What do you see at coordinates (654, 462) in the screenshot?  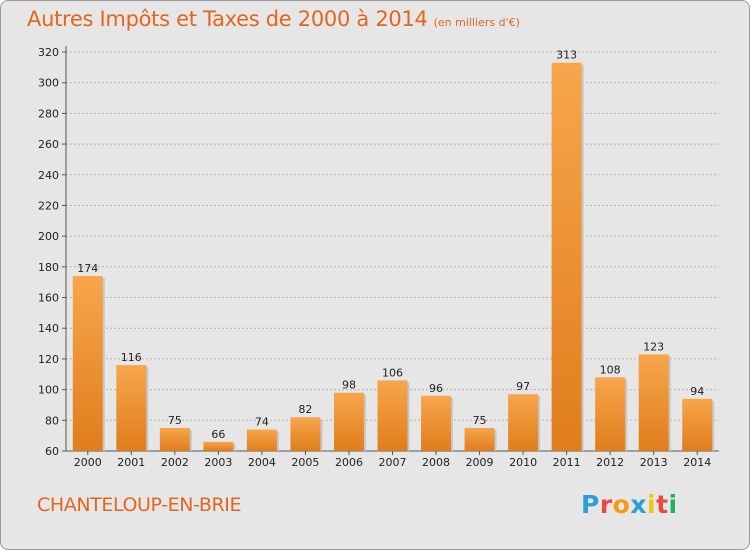 I see `x-tick-label: 2013` at bounding box center [654, 462].